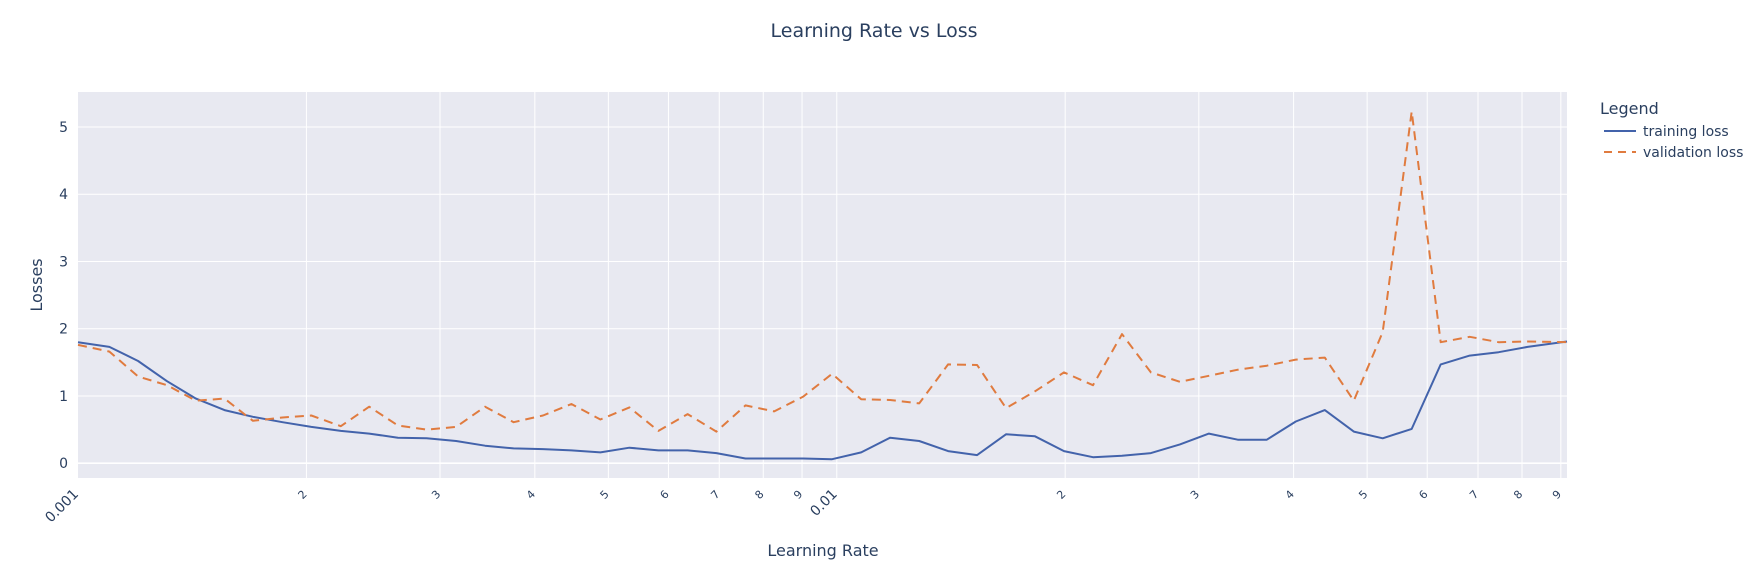 The width and height of the screenshot is (1756, 579). Describe the element at coordinates (63, 262) in the screenshot. I see `y-tick-label: 3` at that location.